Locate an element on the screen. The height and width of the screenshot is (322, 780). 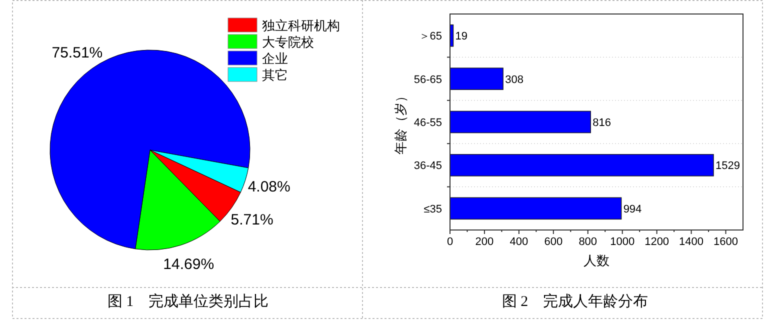
x-tick-label: 800 is located at coordinates (588, 242).